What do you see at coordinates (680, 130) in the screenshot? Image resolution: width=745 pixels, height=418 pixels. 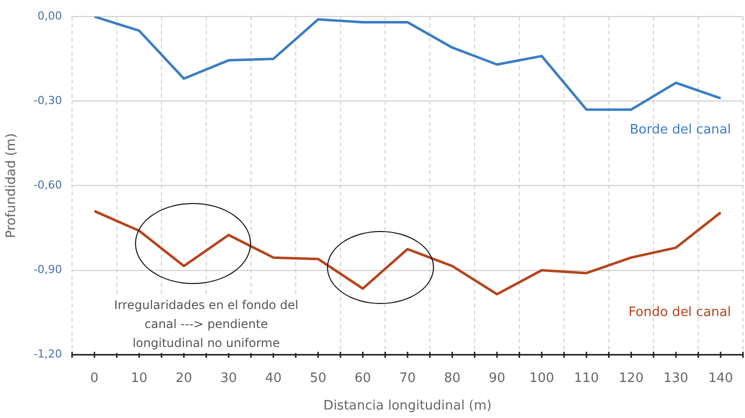 I see `series-label: Borde del canal` at bounding box center [680, 130].